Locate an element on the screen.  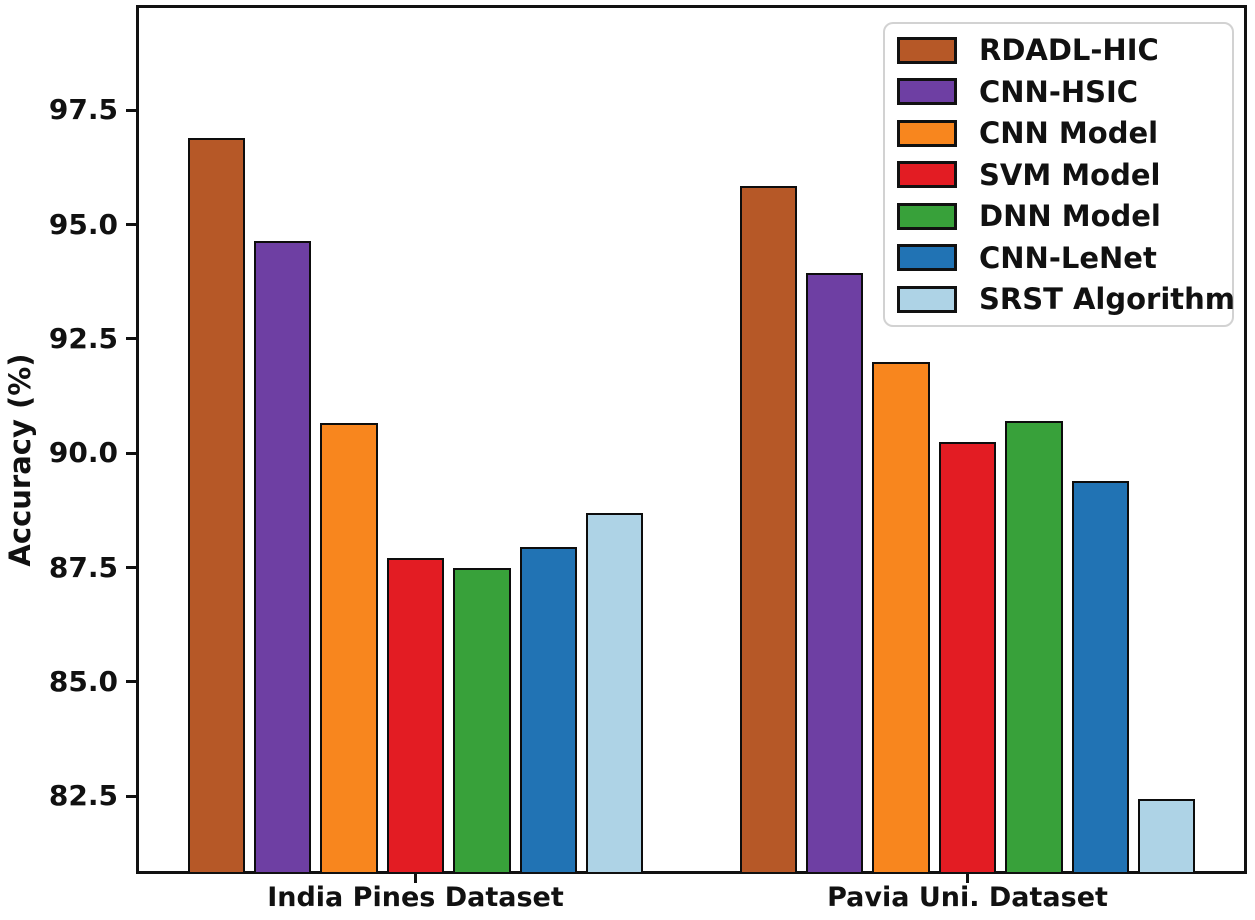
legend-item-cnn-hsic: CNN-HSIC is located at coordinates (1064, 92).